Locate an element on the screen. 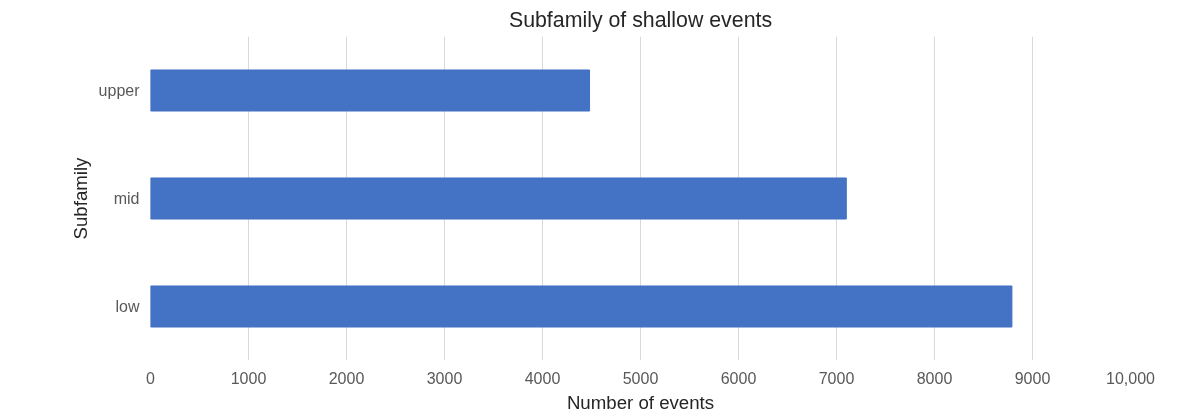  x-tick-label: 1000 is located at coordinates (248, 378).